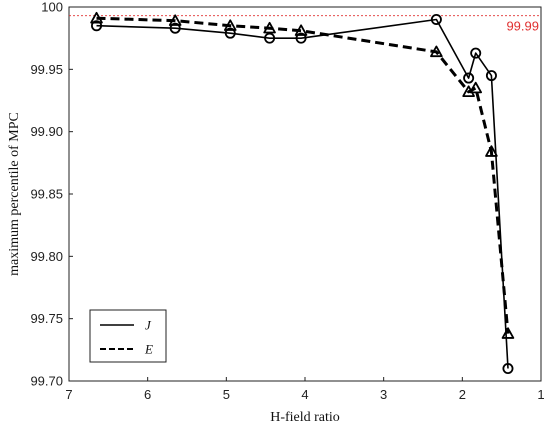  Describe the element at coordinates (147, 394) in the screenshot. I see `x-tick-label: 6` at that location.